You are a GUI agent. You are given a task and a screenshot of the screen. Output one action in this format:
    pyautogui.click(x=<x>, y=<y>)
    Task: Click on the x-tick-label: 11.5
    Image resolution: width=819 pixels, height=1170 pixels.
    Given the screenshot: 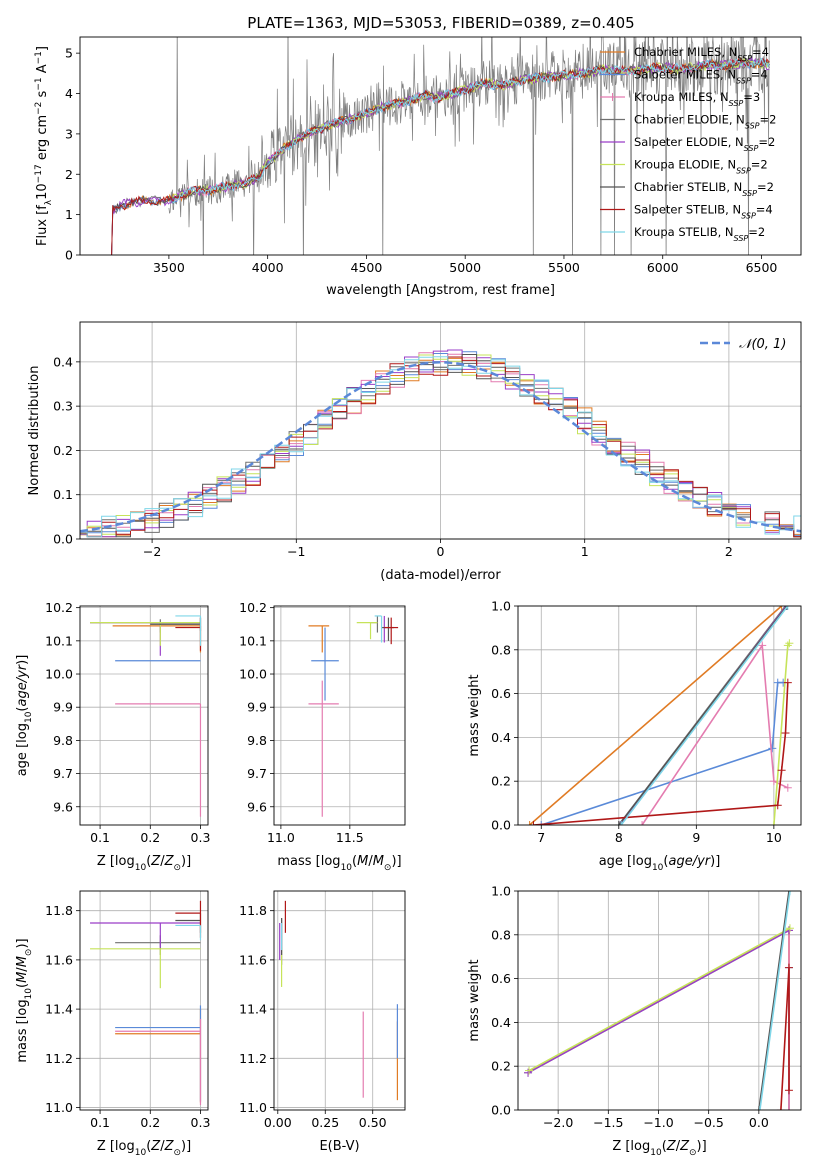 What is the action you would take?
    pyautogui.click(x=350, y=837)
    